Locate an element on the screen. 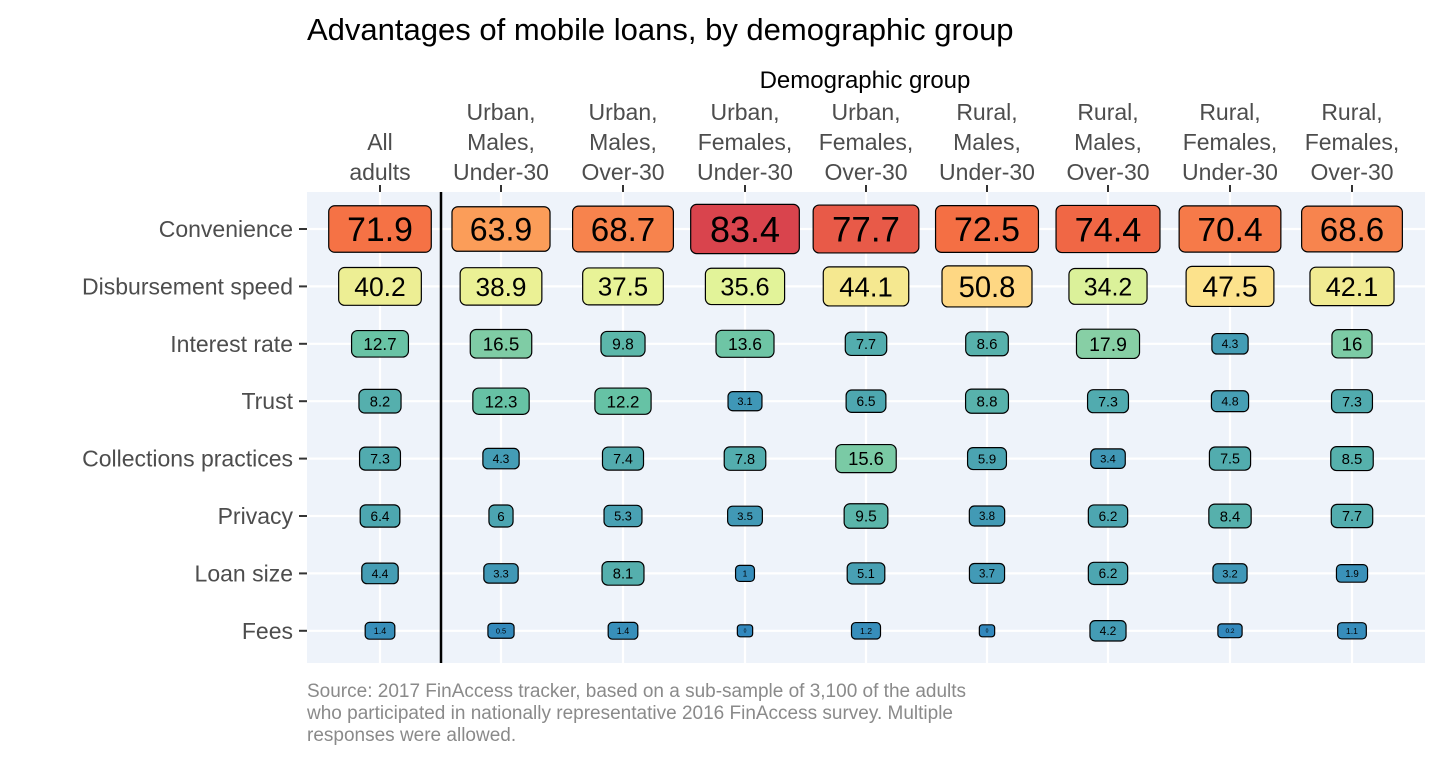  cell-value: 17.9 is located at coordinates (1108, 345).